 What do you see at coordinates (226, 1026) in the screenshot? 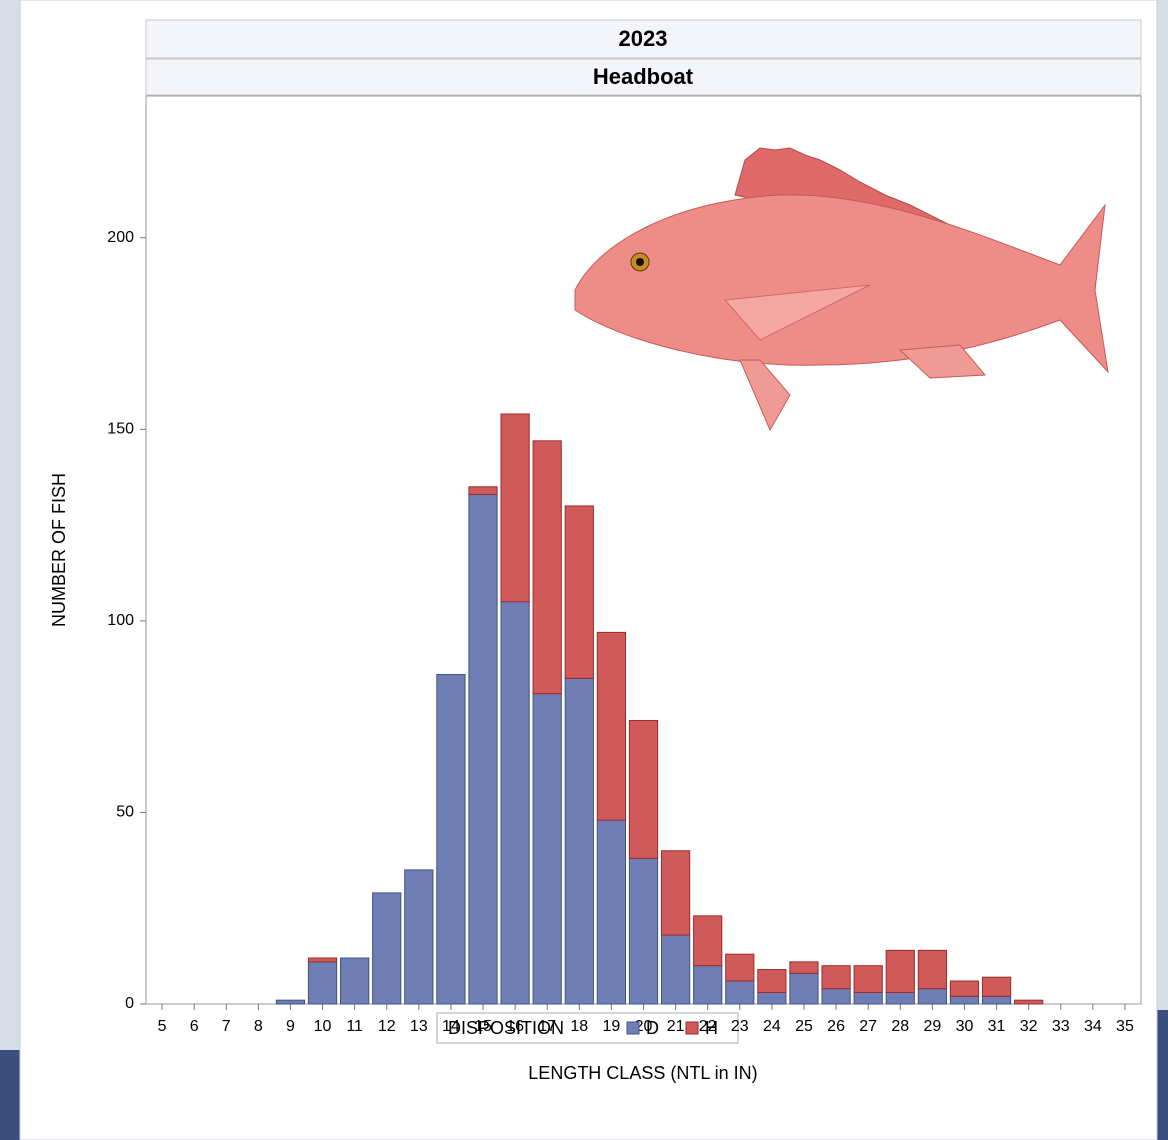
I see `x-tick-label: 7` at bounding box center [226, 1026].